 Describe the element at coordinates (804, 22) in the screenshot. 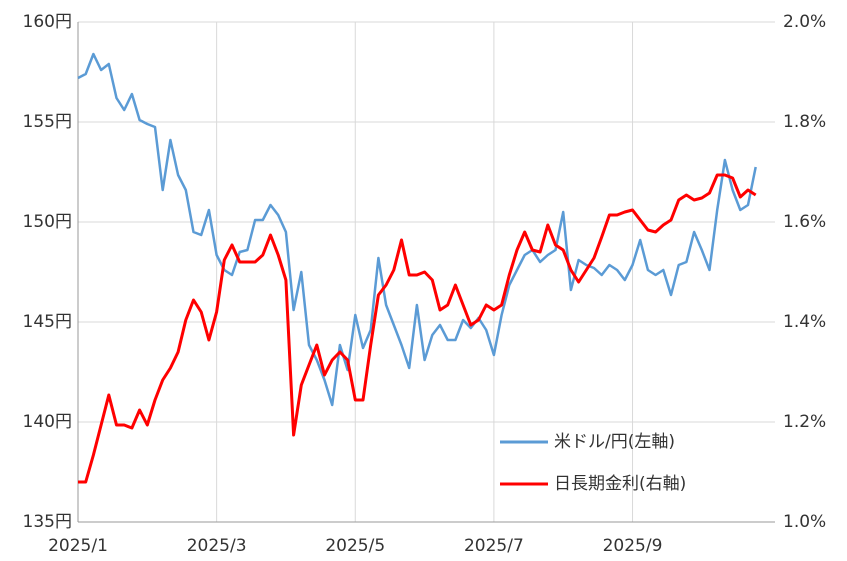

I see `y2-tick-label: 2.0%` at that location.